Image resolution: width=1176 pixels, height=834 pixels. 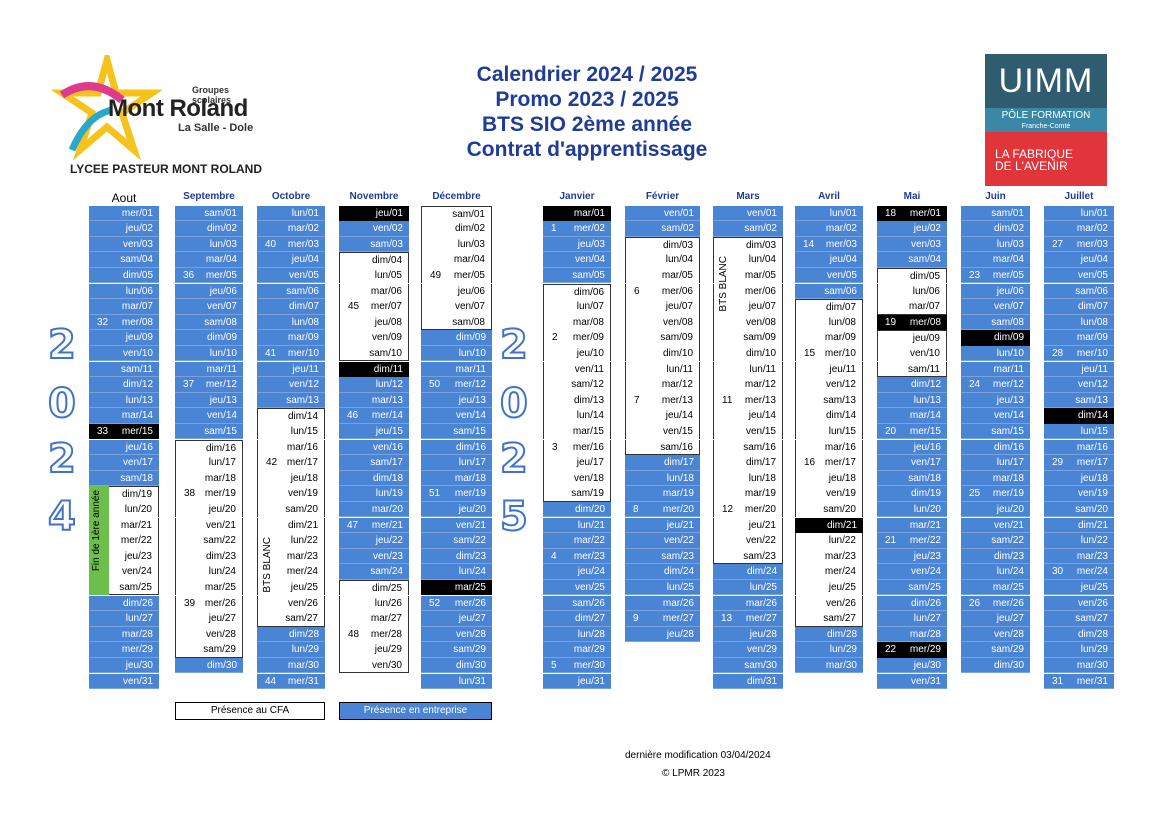 What do you see at coordinates (456, 416) in the screenshot?
I see `day-cell: ven/14` at bounding box center [456, 416].